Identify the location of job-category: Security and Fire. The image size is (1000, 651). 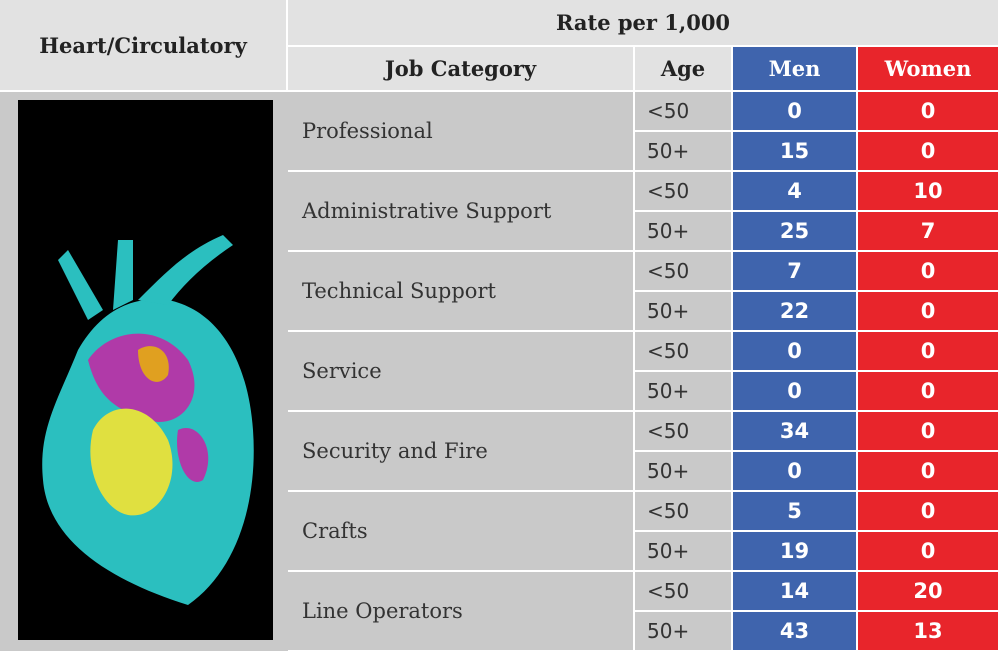
(461, 452).